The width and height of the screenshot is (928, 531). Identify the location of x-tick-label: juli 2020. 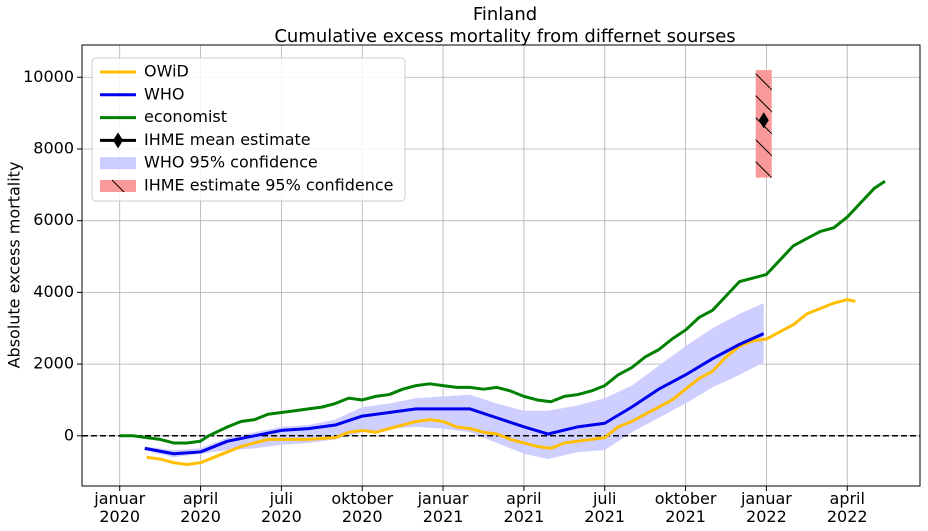
(281, 507).